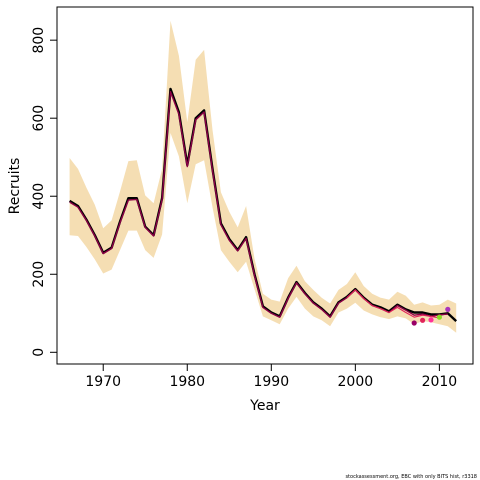  What do you see at coordinates (39, 118) in the screenshot?
I see `y-tick-label-600: 600` at bounding box center [39, 118].